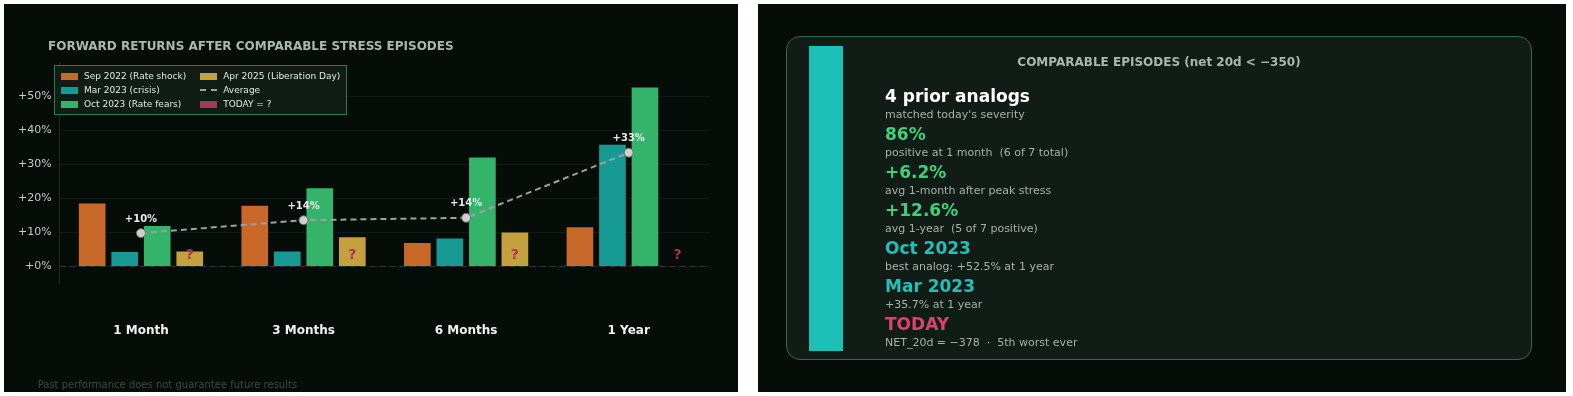 Image resolution: width=1573 pixels, height=396 pixels. Describe the element at coordinates (251, 46) in the screenshot. I see `chart-title: FORWARD RETURNS AFTER COMPARABLE STRESS EPISODES` at that location.